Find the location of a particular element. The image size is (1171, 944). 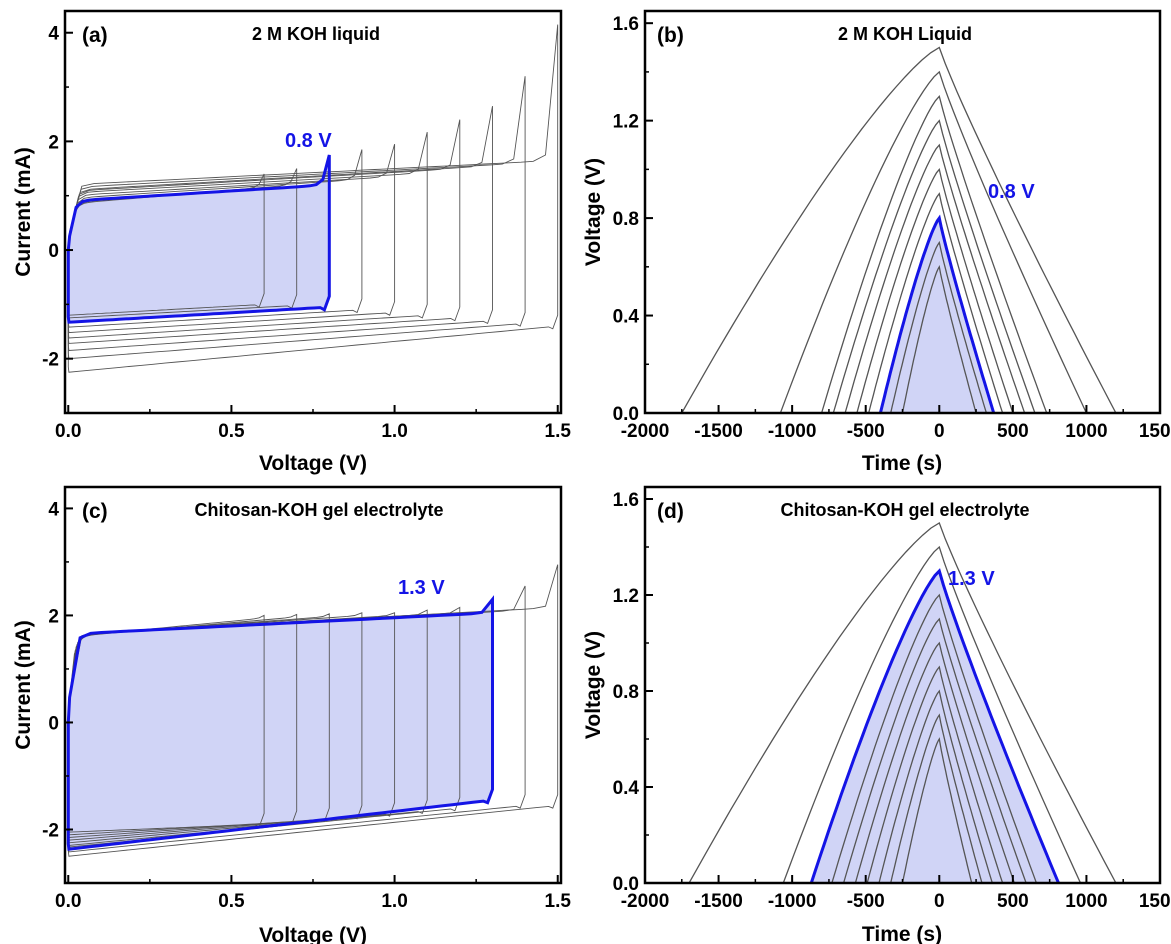

panel-label: (a) is located at coordinates (95, 35).